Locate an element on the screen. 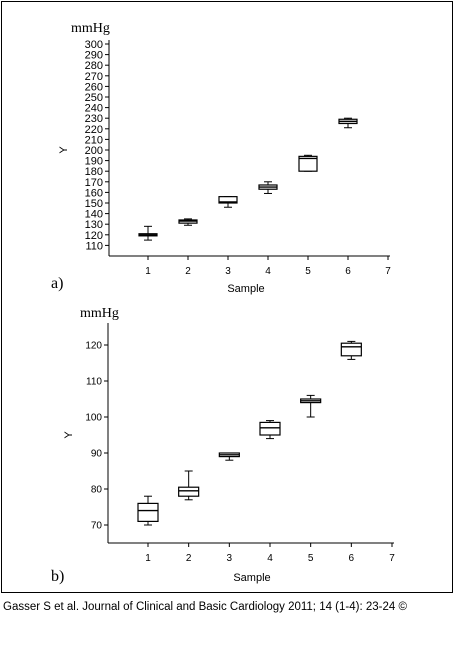 The height and width of the screenshot is (661, 459). panel-label: a) is located at coordinates (57, 283).